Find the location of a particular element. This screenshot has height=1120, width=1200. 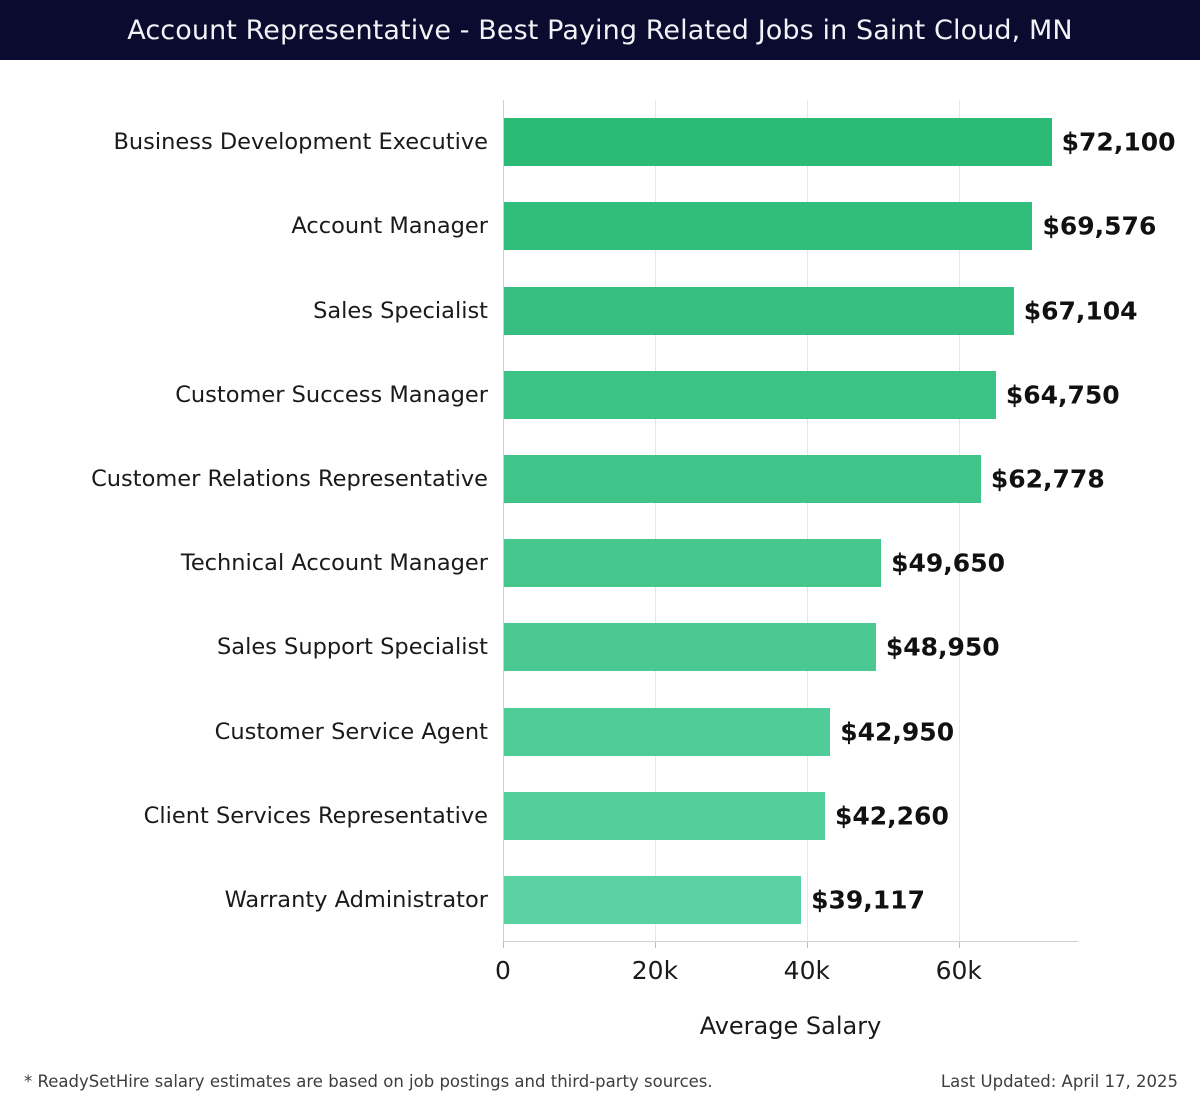

category-label-row: Technical Account Manager is located at coordinates (244, 563).